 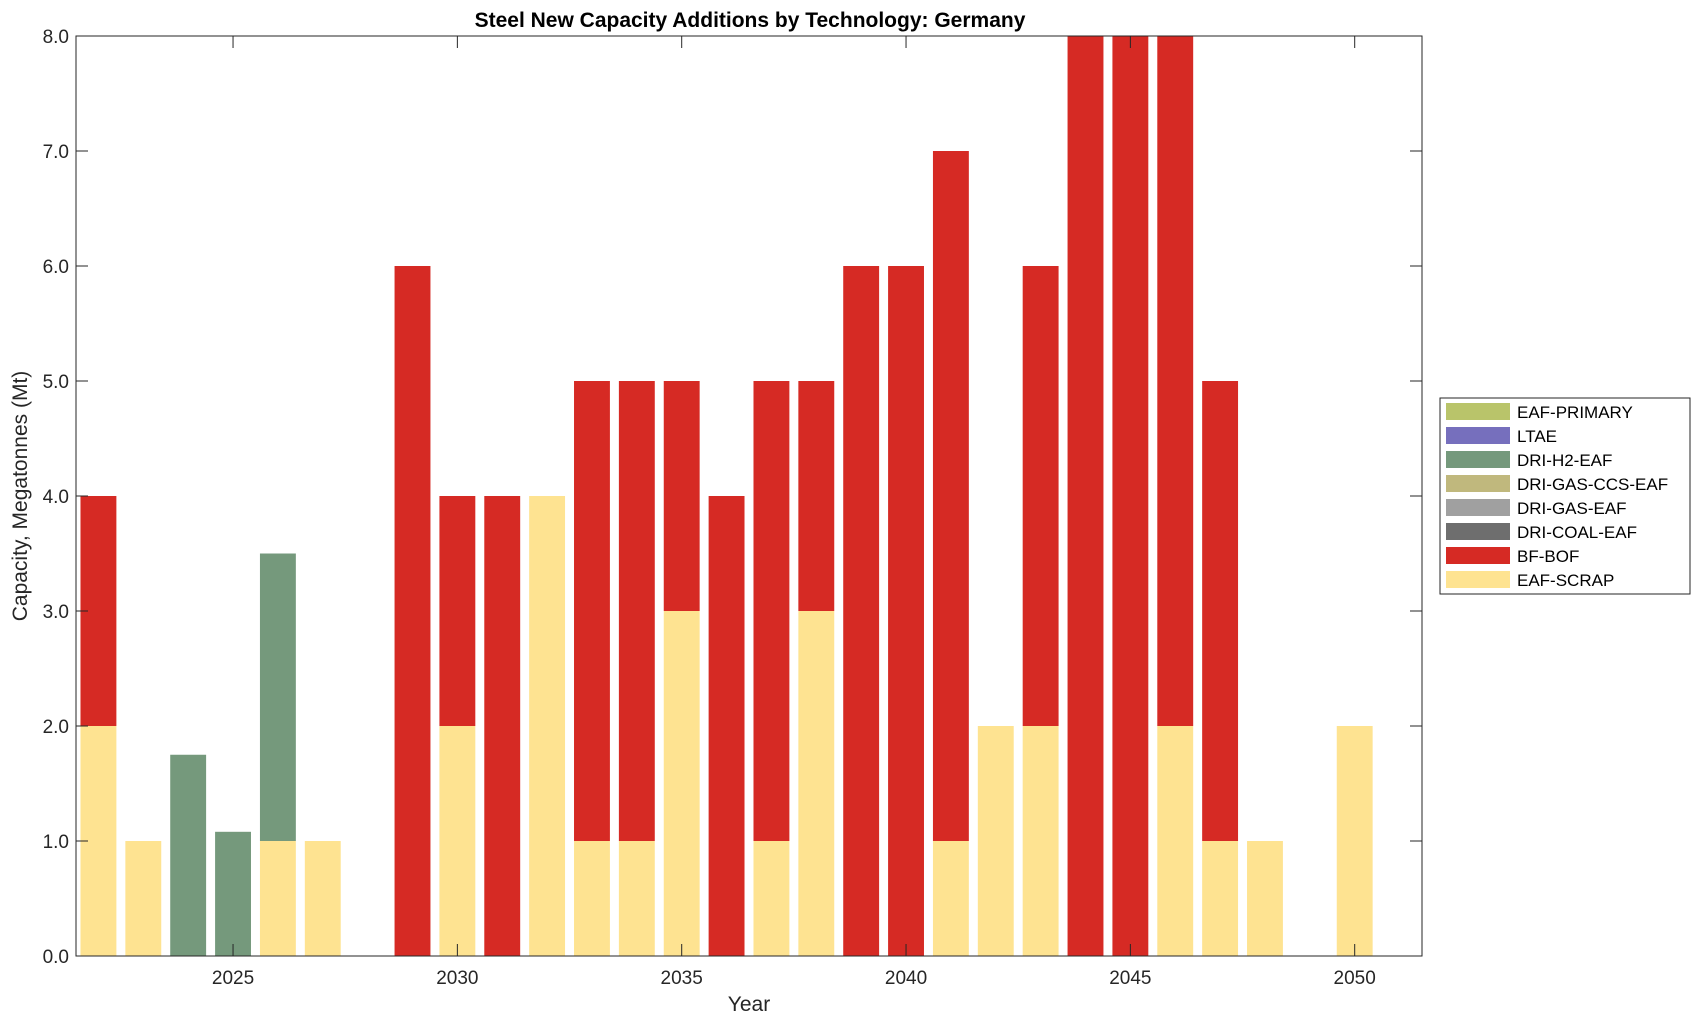 What do you see at coordinates (681, 496) in the screenshot?
I see `bar-bf-bof-2035` at bounding box center [681, 496].